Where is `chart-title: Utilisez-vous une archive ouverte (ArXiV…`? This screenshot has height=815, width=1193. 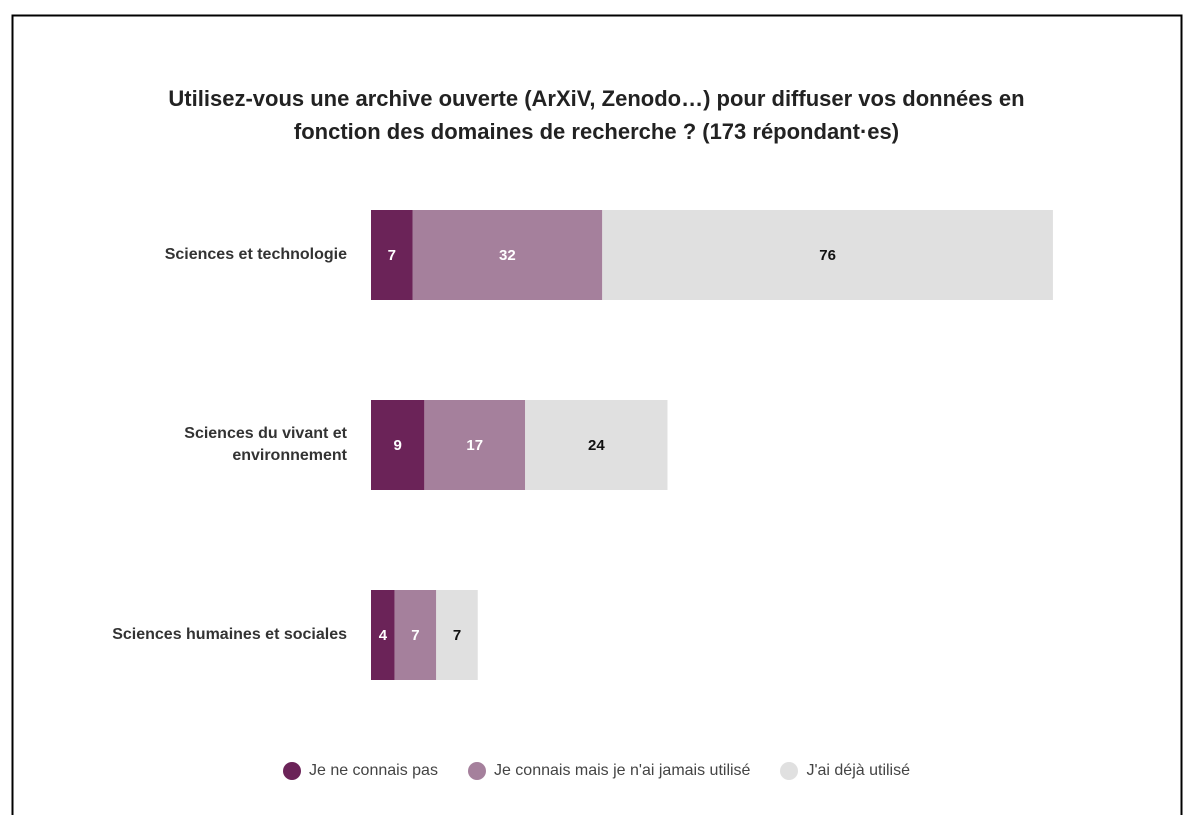
chart-title: Utilisez-vous une archive ouverte (ArXiV… is located at coordinates (596, 115).